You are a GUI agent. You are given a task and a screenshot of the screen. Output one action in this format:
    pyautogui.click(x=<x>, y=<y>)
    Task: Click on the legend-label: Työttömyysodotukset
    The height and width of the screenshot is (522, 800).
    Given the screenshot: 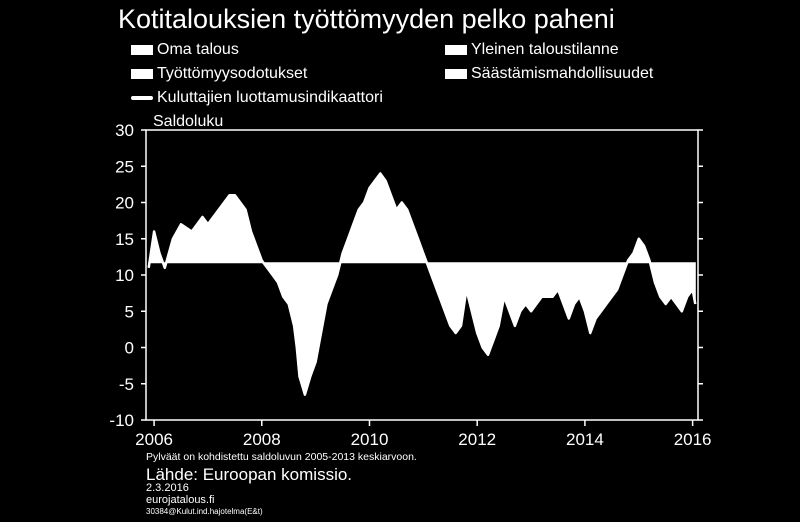 What is the action you would take?
    pyautogui.click(x=232, y=73)
    